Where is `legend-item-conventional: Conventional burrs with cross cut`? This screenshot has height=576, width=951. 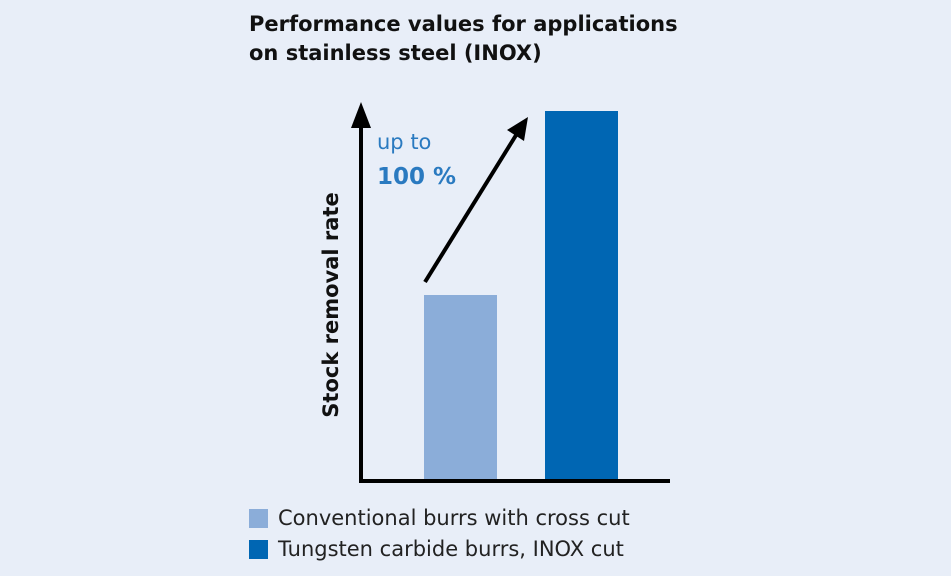
legend-item-conventional: Conventional burrs with cross cut is located at coordinates (439, 518).